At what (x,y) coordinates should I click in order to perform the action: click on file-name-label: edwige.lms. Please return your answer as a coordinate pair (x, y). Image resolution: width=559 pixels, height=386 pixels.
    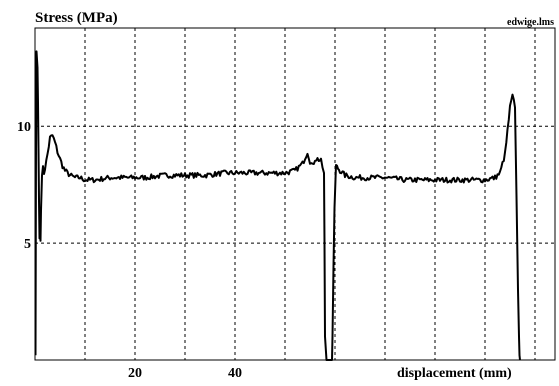
    Looking at the image, I should click on (530, 22).